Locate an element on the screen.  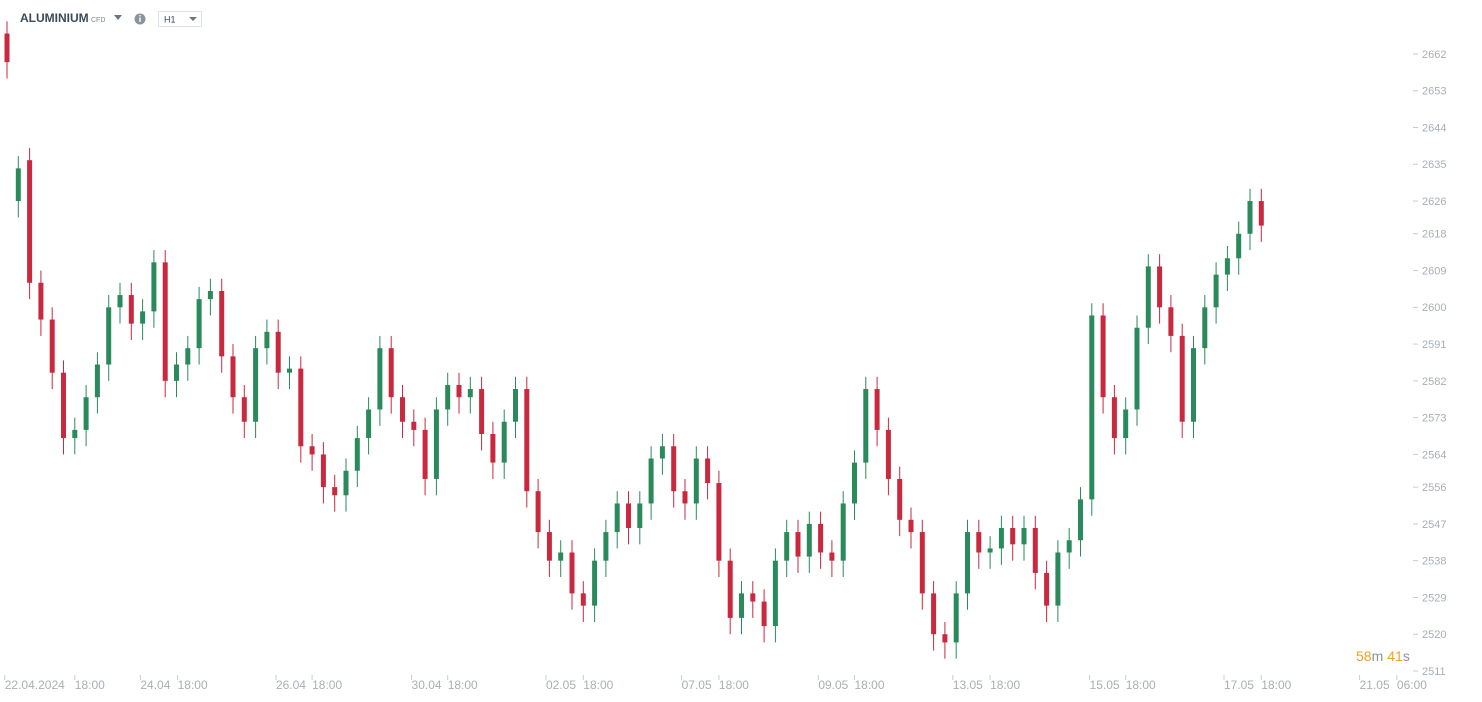
y-tick-label: 2626 is located at coordinates (1434, 202).